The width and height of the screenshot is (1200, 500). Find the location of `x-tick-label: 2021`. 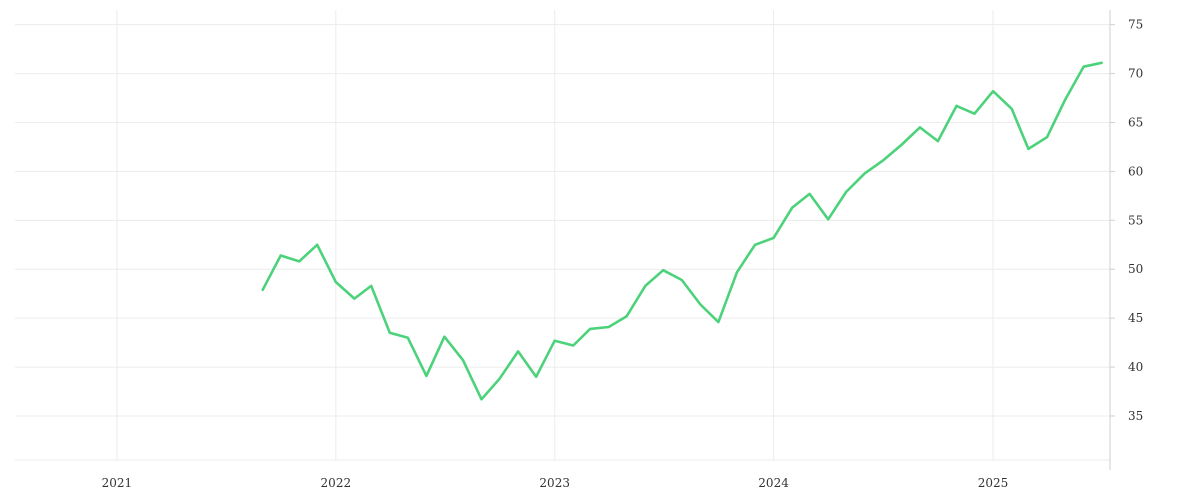

x-tick-label: 2021 is located at coordinates (117, 483).